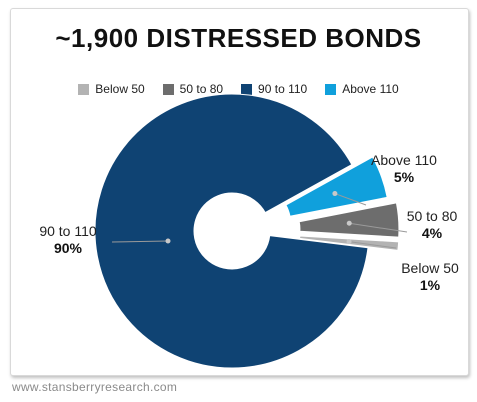 This screenshot has width=477, height=402. I want to click on slice-value-label-above-110: 5%, so click(404, 177).